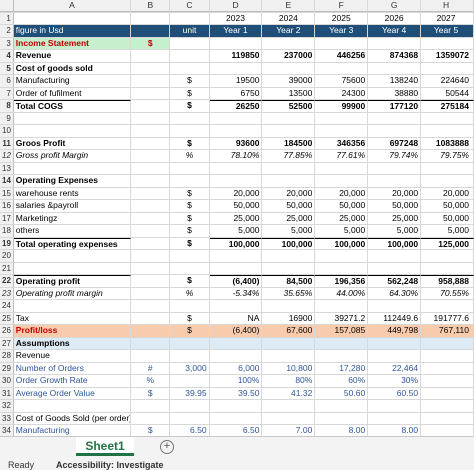  Describe the element at coordinates (395, 81) in the screenshot. I see `cell-g6: 138240` at that location.